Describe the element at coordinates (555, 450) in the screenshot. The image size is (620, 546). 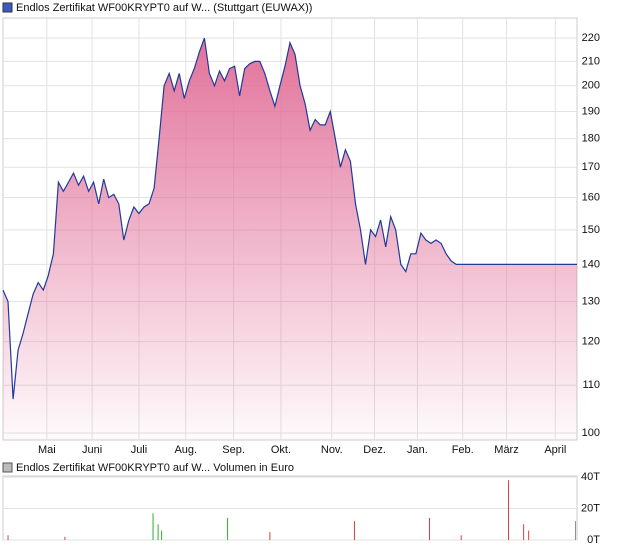
I see `x-tick-label: April` at that location.